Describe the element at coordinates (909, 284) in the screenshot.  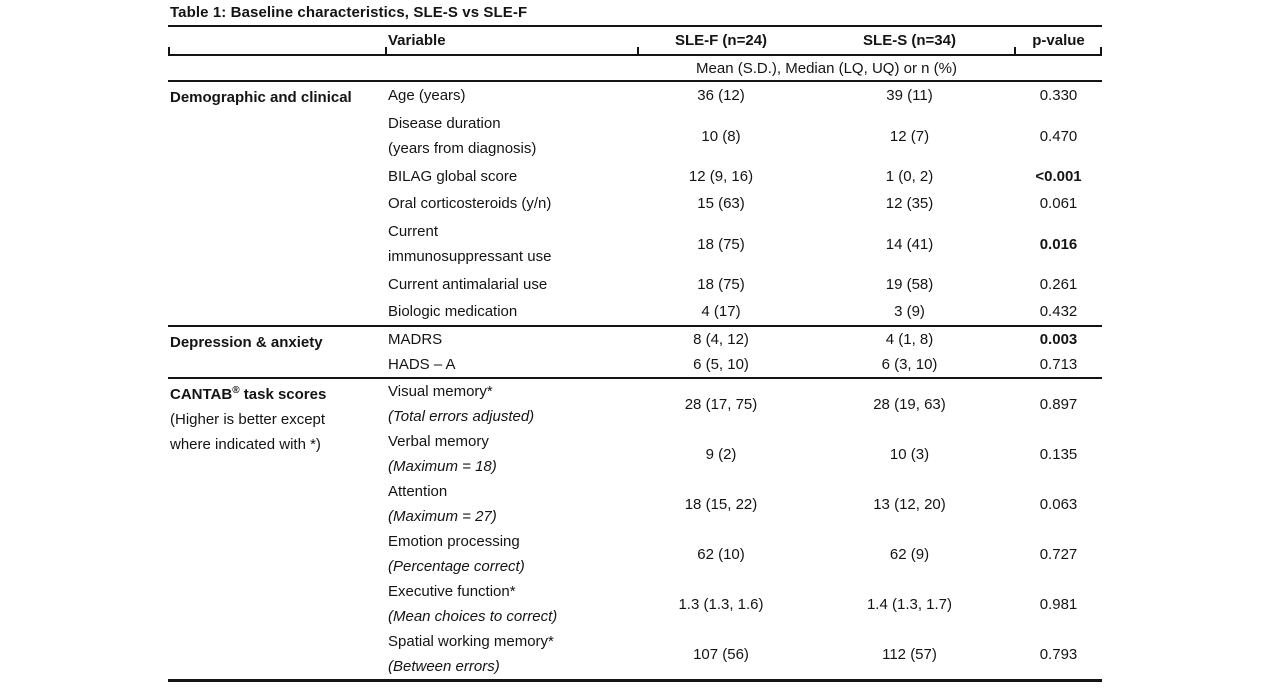
I see `sle-s-value: 19 (58)` at that location.